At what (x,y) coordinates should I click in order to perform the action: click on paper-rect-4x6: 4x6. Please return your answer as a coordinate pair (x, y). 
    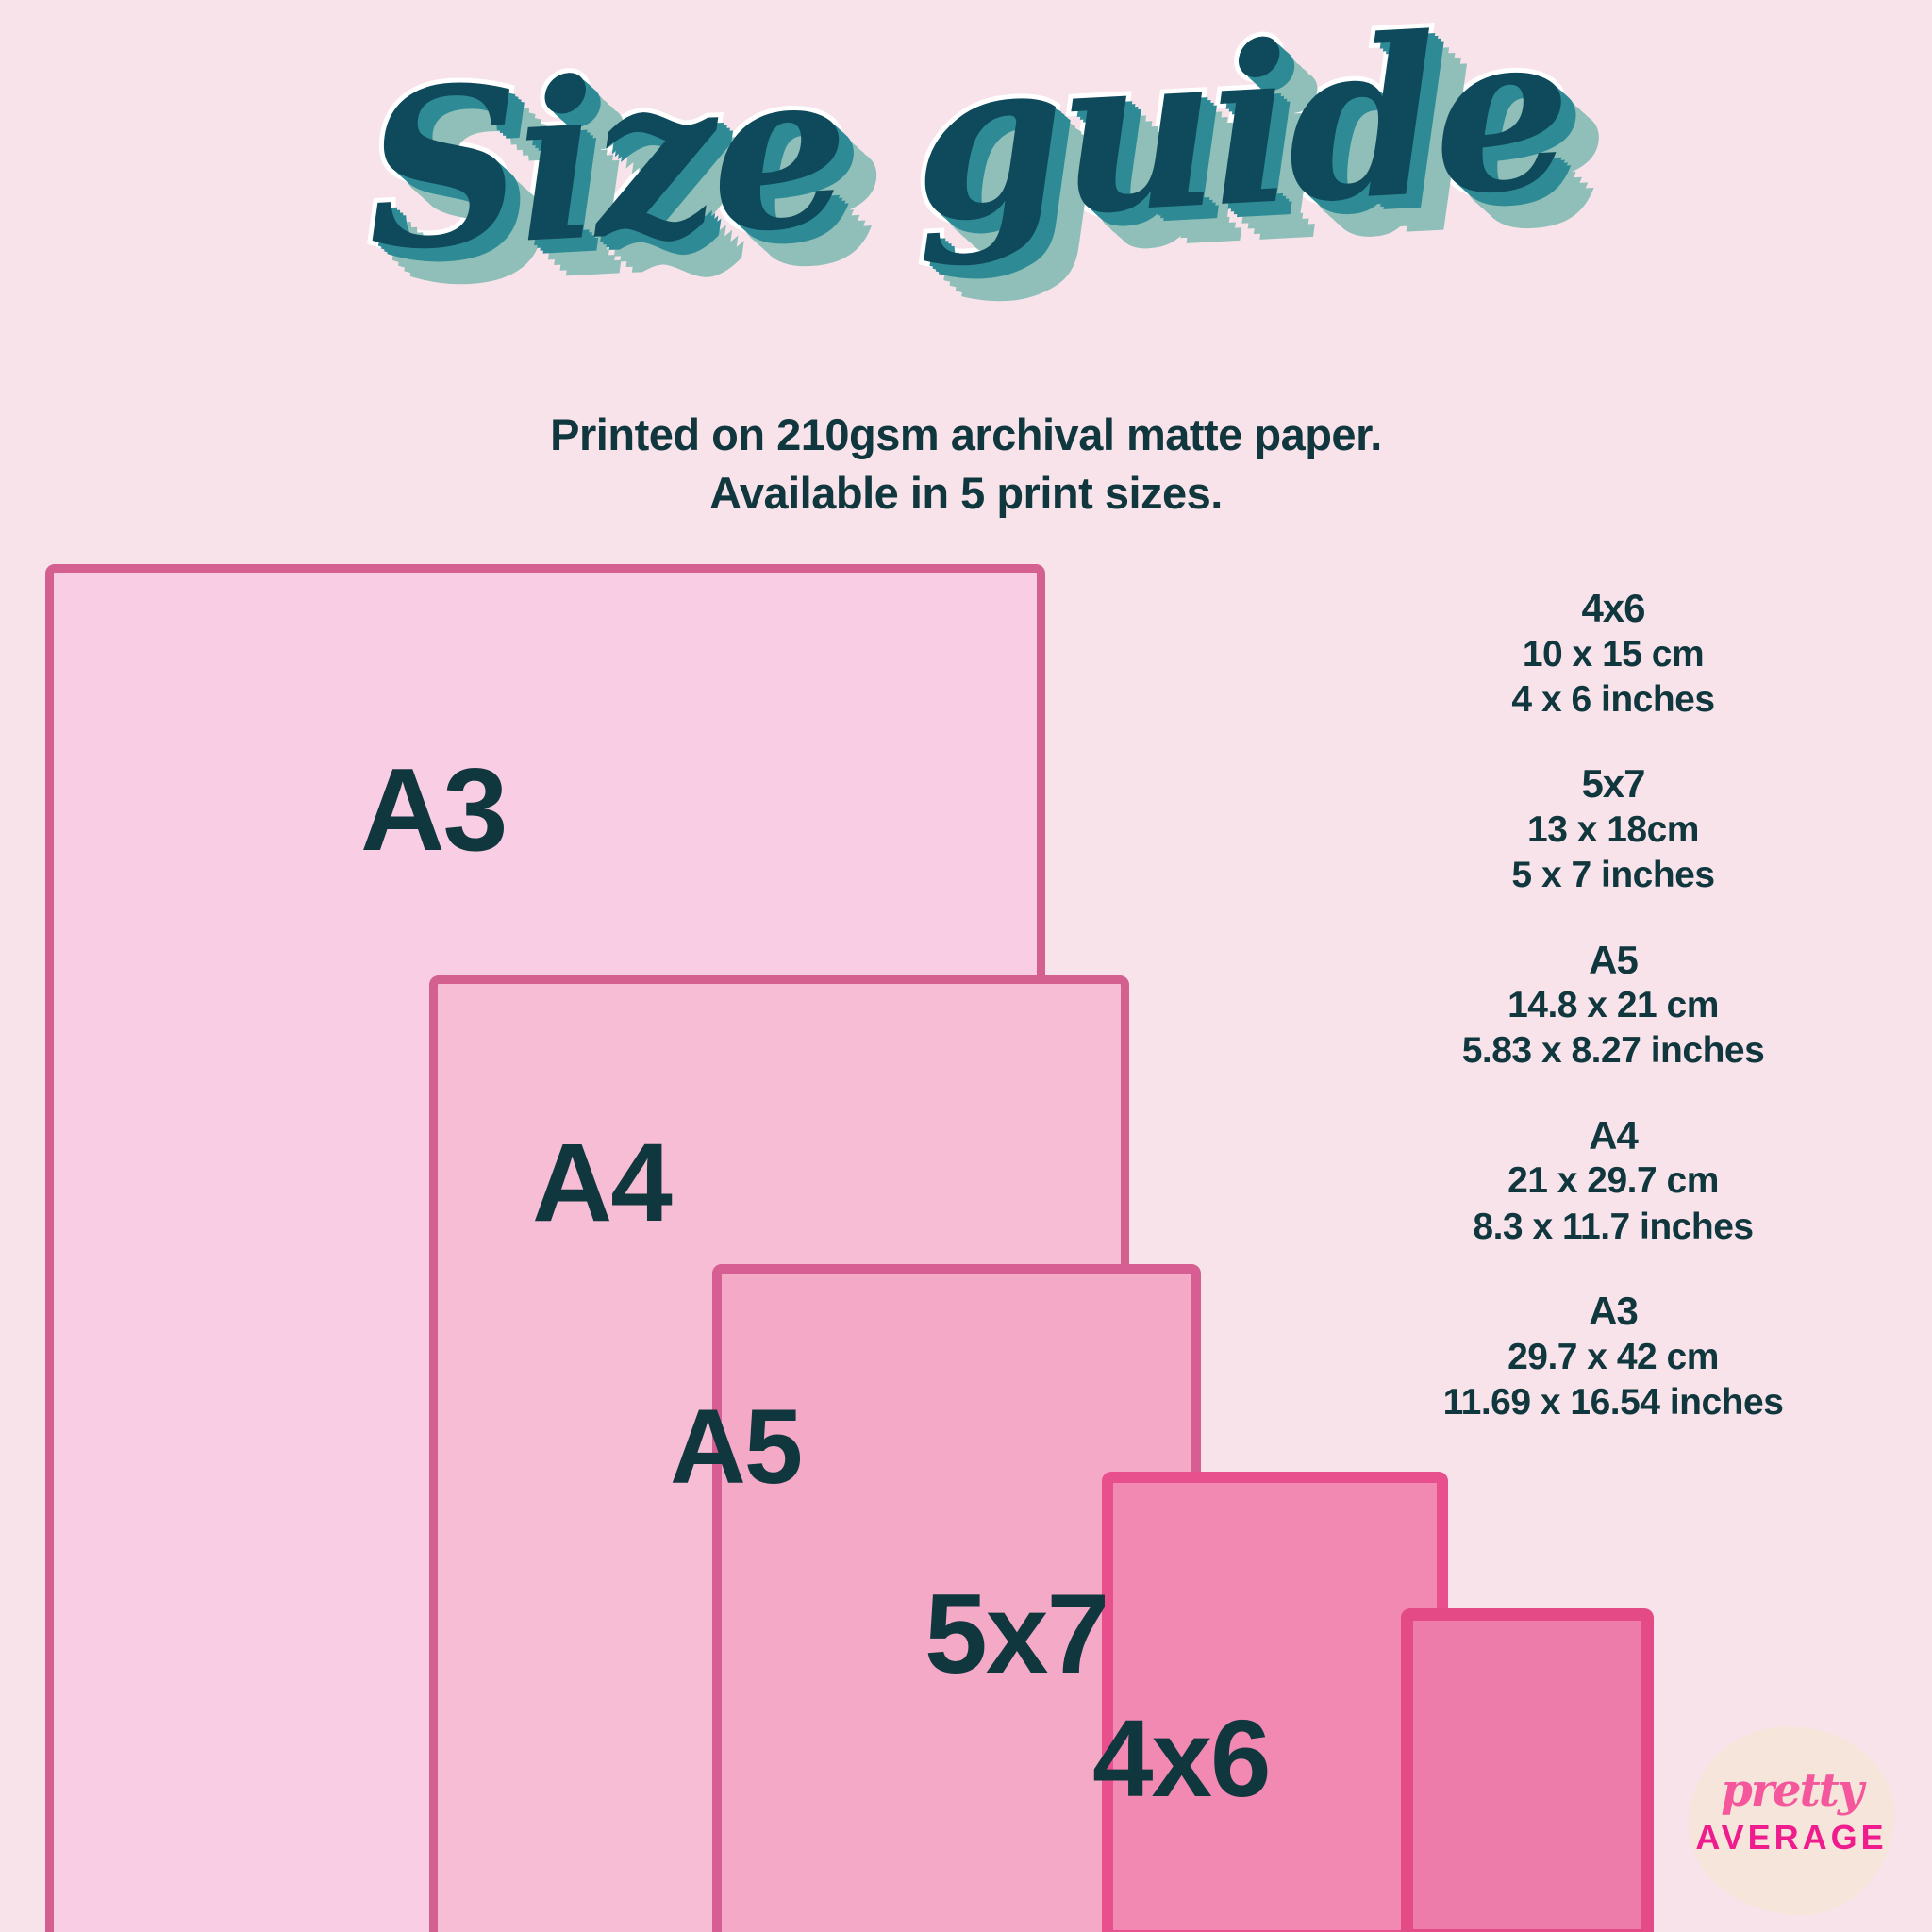
    Looking at the image, I should click on (1373, 1770).